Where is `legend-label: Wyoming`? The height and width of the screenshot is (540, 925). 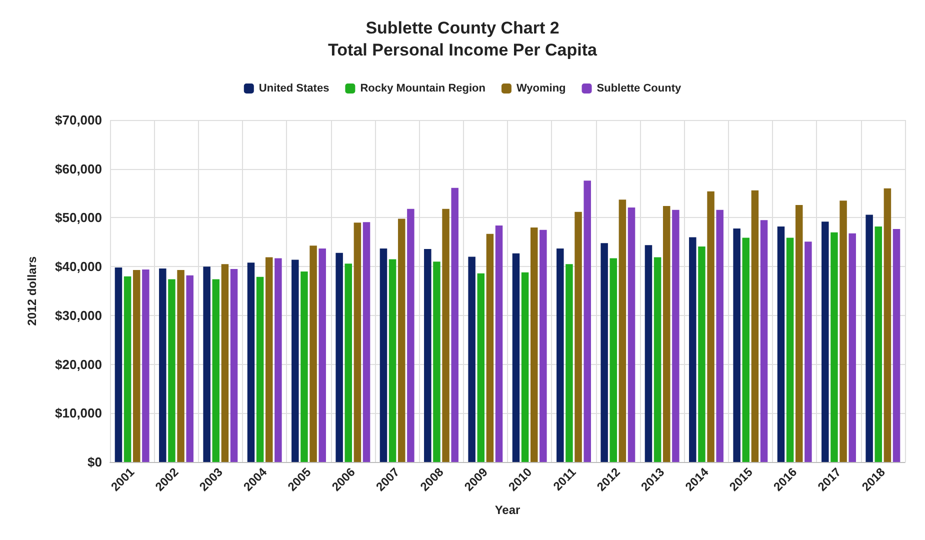 legend-label: Wyoming is located at coordinates (541, 88).